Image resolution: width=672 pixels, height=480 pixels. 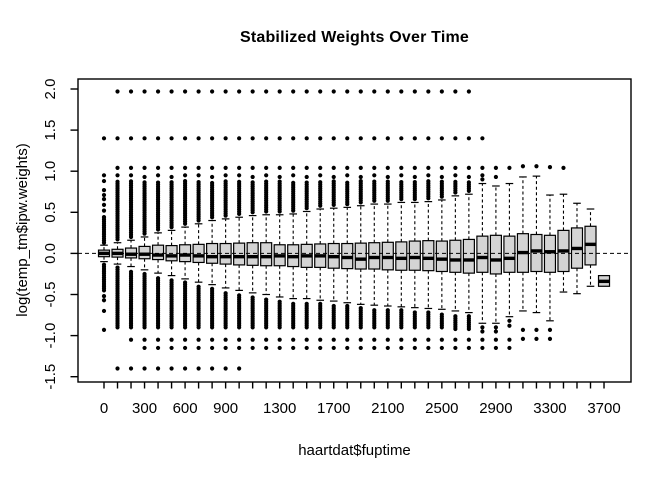 What do you see at coordinates (441, 408) in the screenshot?
I see `x-tick-label: 2500` at bounding box center [441, 408].